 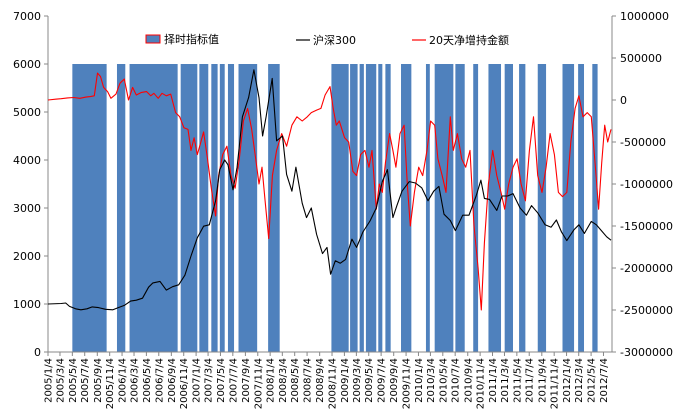 I want to click on x-tick-label: 2006/7/4, so click(x=159, y=380).